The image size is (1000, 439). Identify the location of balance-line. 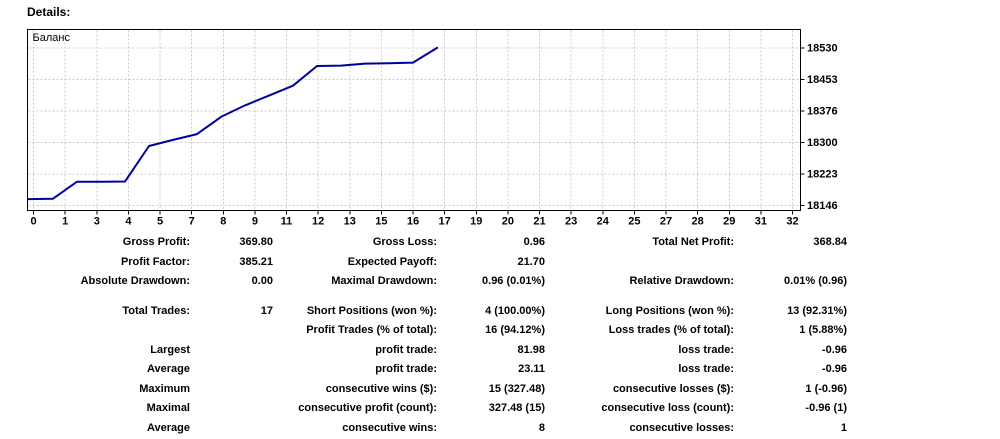
(233, 123).